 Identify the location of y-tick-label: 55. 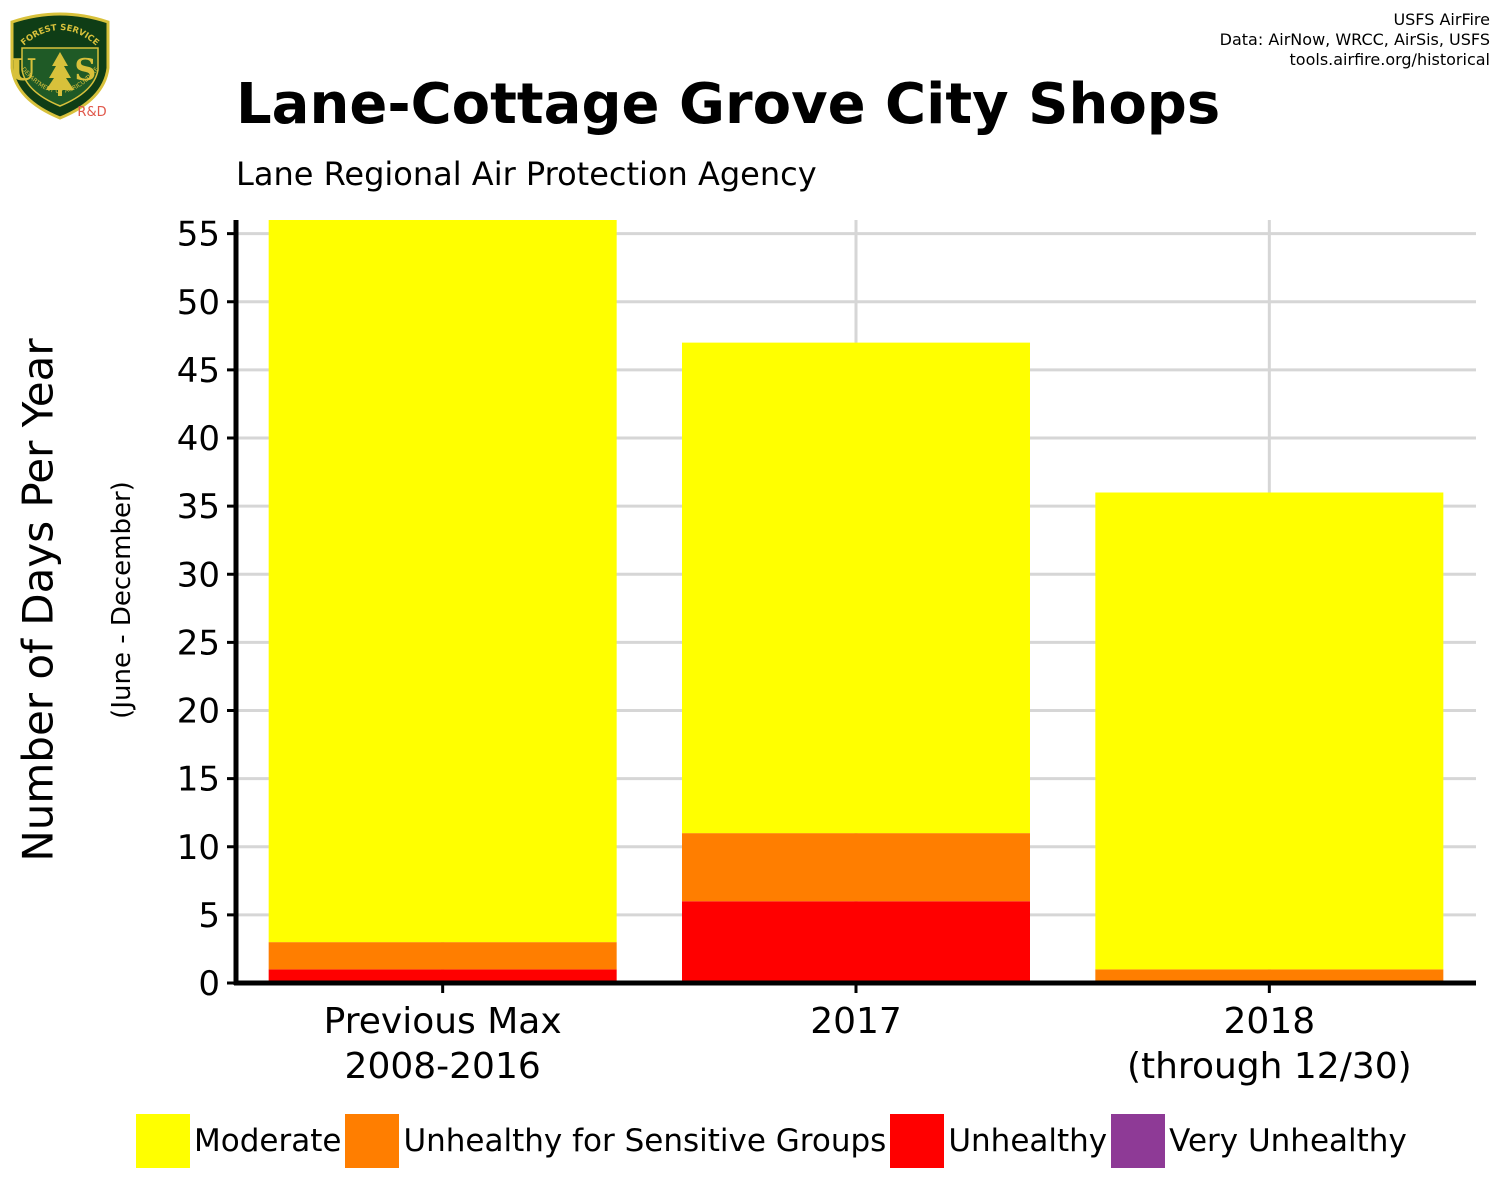
(198, 235).